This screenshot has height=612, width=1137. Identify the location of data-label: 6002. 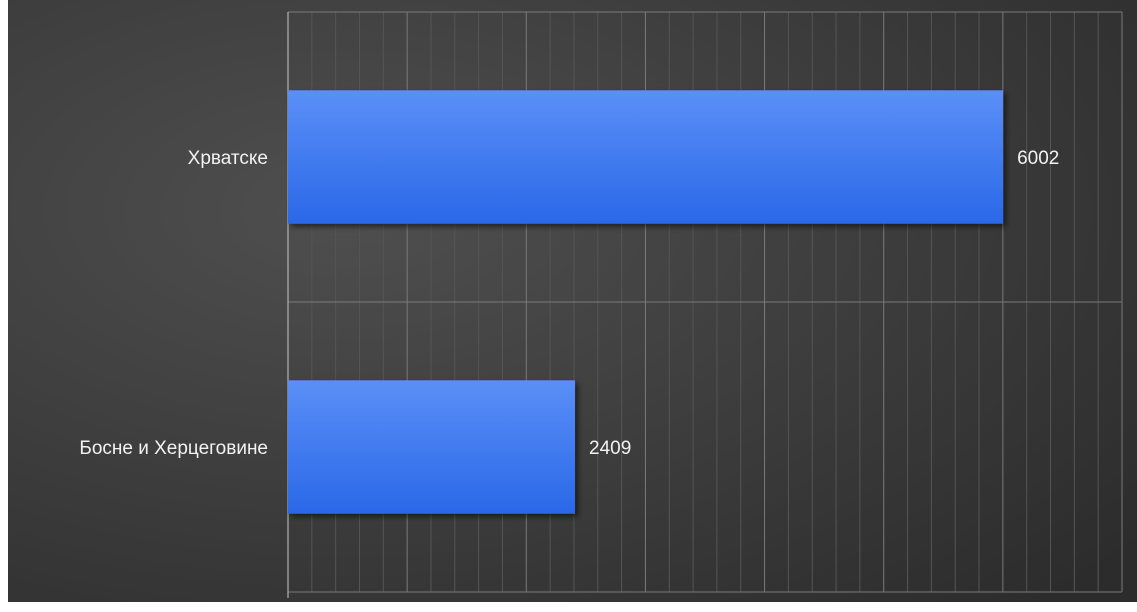
(1038, 158).